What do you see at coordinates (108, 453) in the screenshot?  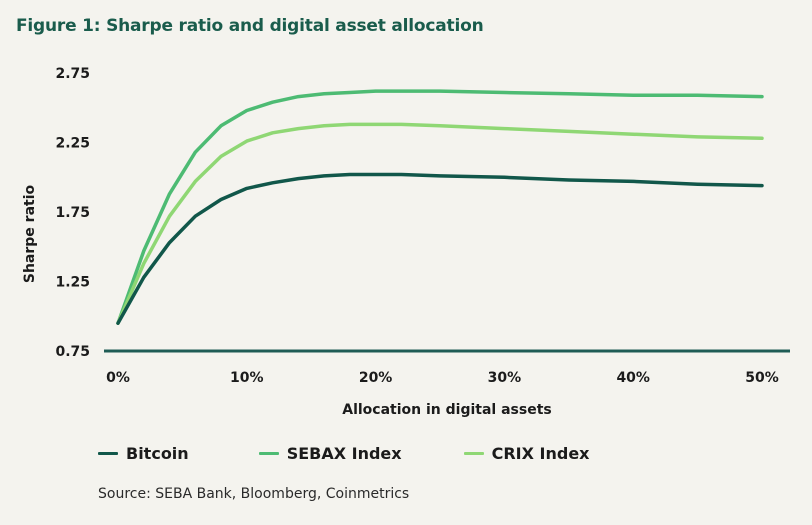 I see `legend-swatch-bitcoin` at bounding box center [108, 453].